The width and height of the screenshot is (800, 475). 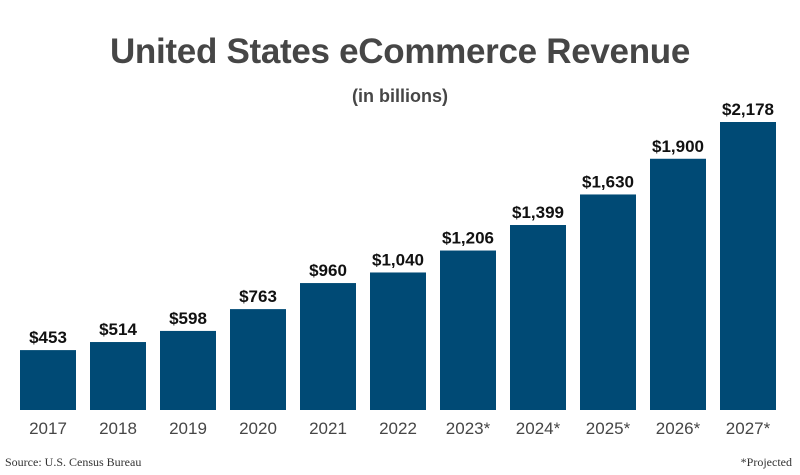 I want to click on projected-note: *Projected, so click(x=766, y=462).